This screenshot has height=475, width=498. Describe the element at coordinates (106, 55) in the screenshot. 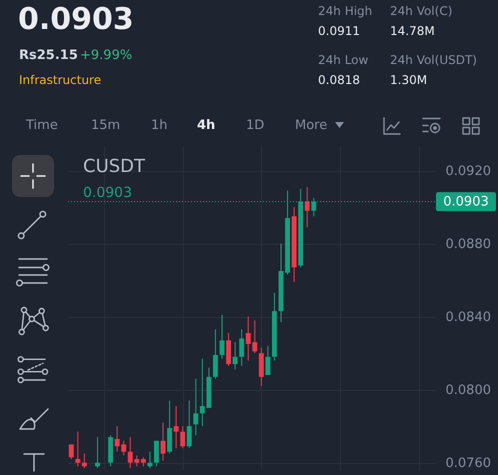

I see `text: +9.99%` at that location.